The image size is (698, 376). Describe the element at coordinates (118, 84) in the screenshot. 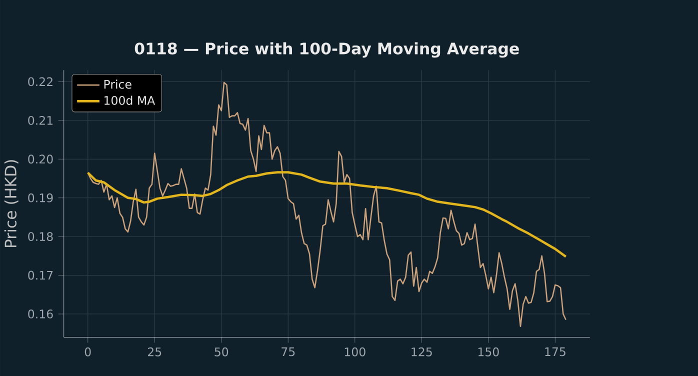

I see `legend-label: Price` at that location.